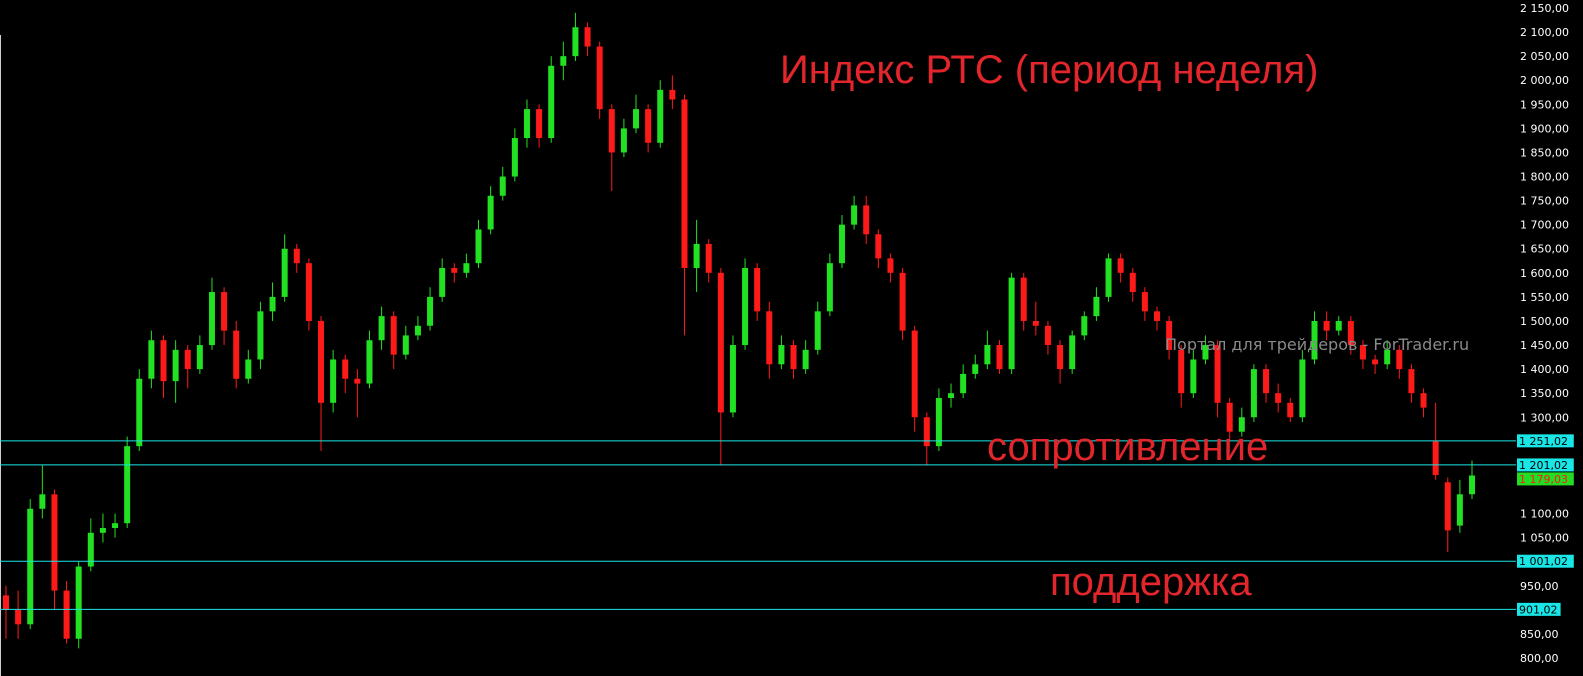 The width and height of the screenshot is (1583, 676). What do you see at coordinates (1544, 8) in the screenshot?
I see `y-tick-label: 2 150,00` at bounding box center [1544, 8].